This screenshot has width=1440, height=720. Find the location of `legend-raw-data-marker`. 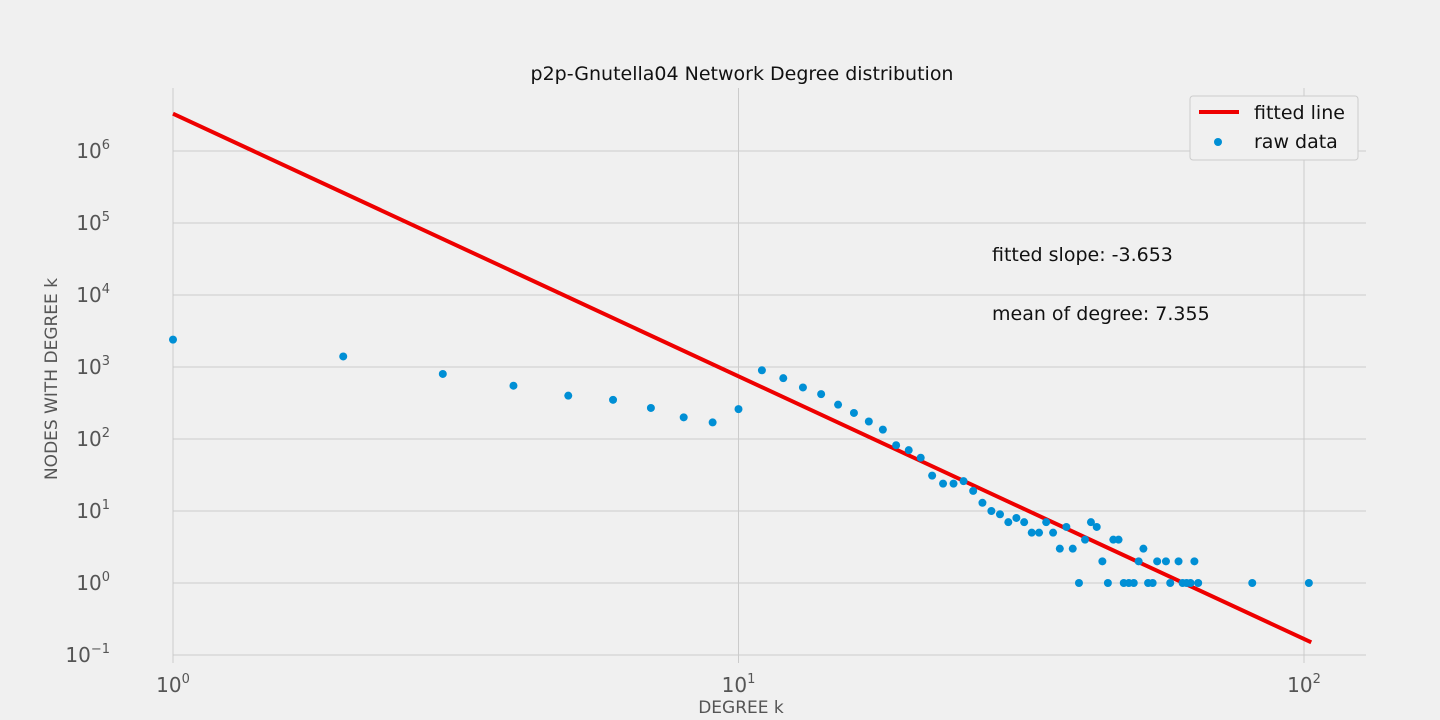

legend-raw-data-marker is located at coordinates (1218, 142).